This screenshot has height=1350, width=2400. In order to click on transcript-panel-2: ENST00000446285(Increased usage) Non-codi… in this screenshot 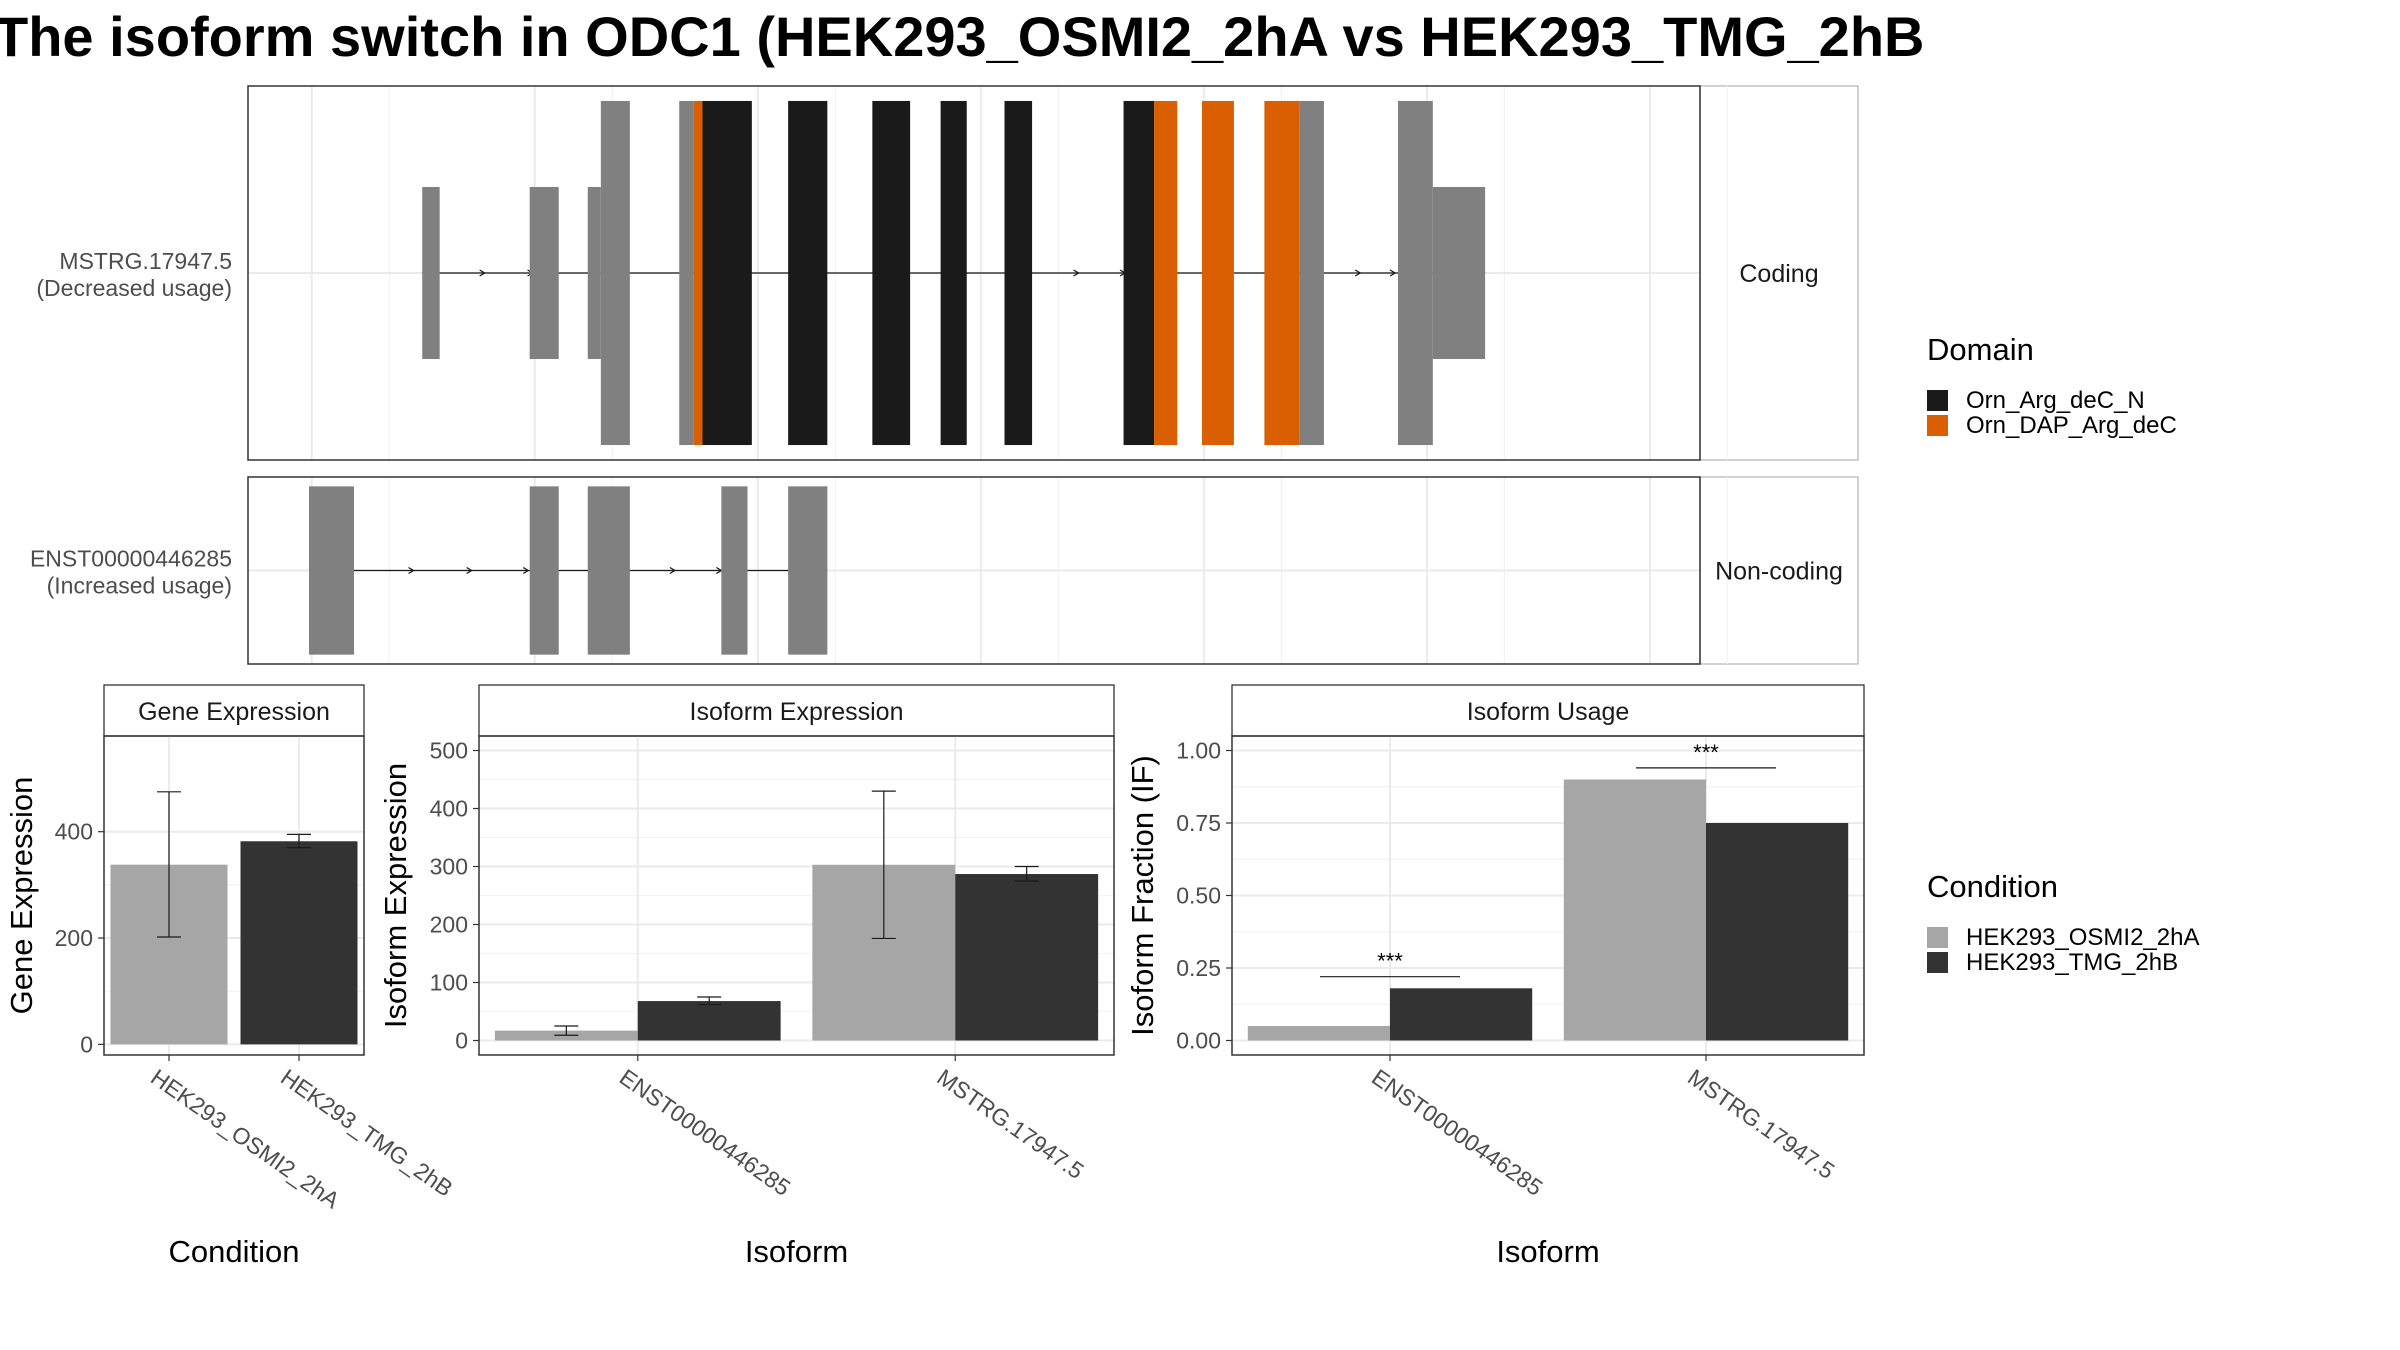, I will do `click(944, 570)`.